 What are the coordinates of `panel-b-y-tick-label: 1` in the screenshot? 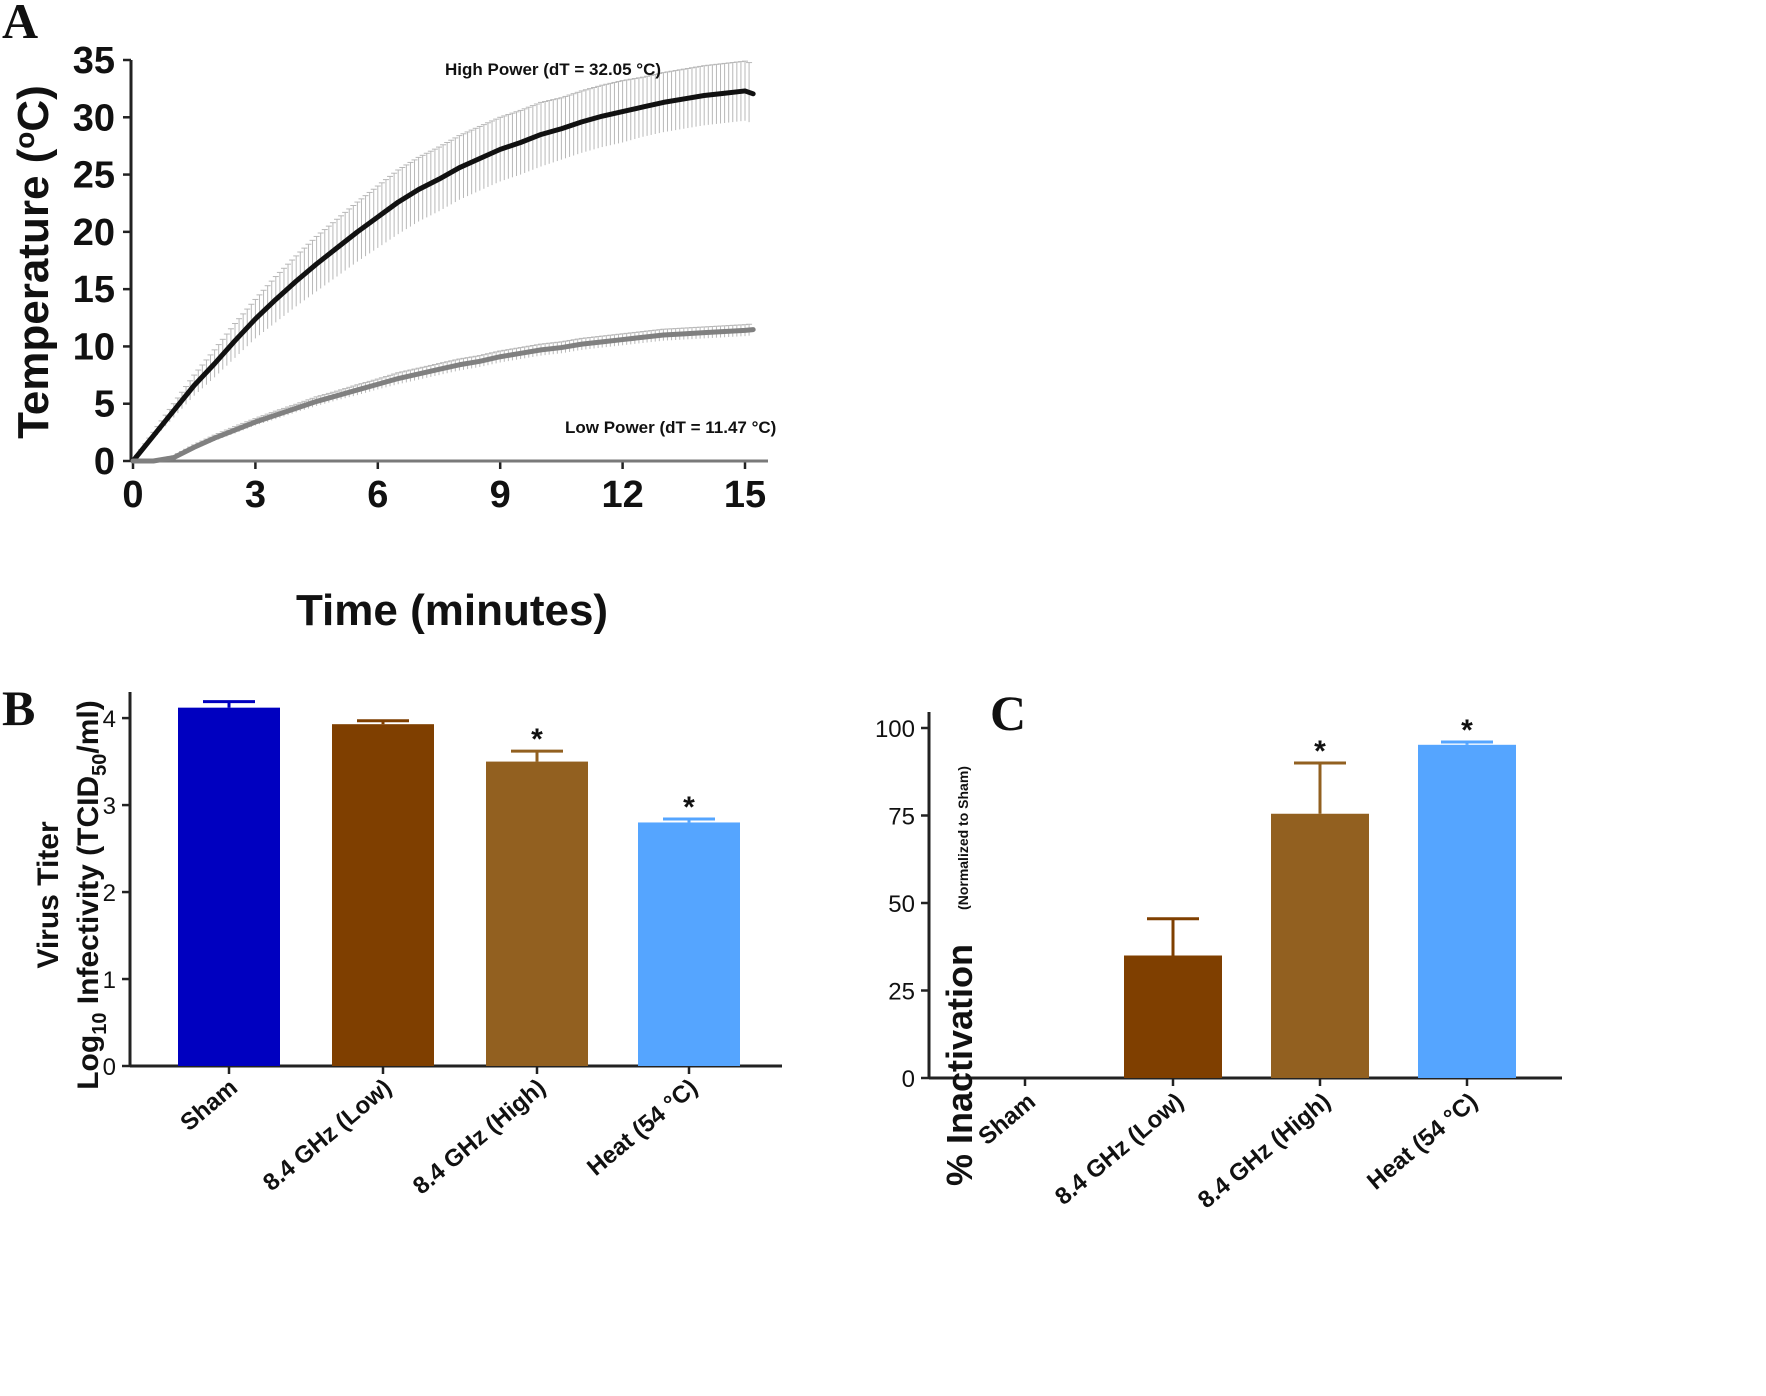 It's located at (109, 980).